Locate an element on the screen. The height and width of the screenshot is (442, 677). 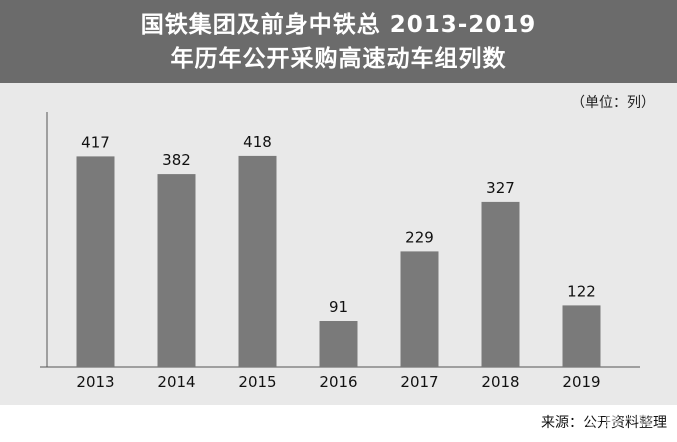
x-tick-label-2013: 2013 is located at coordinates (95, 382).